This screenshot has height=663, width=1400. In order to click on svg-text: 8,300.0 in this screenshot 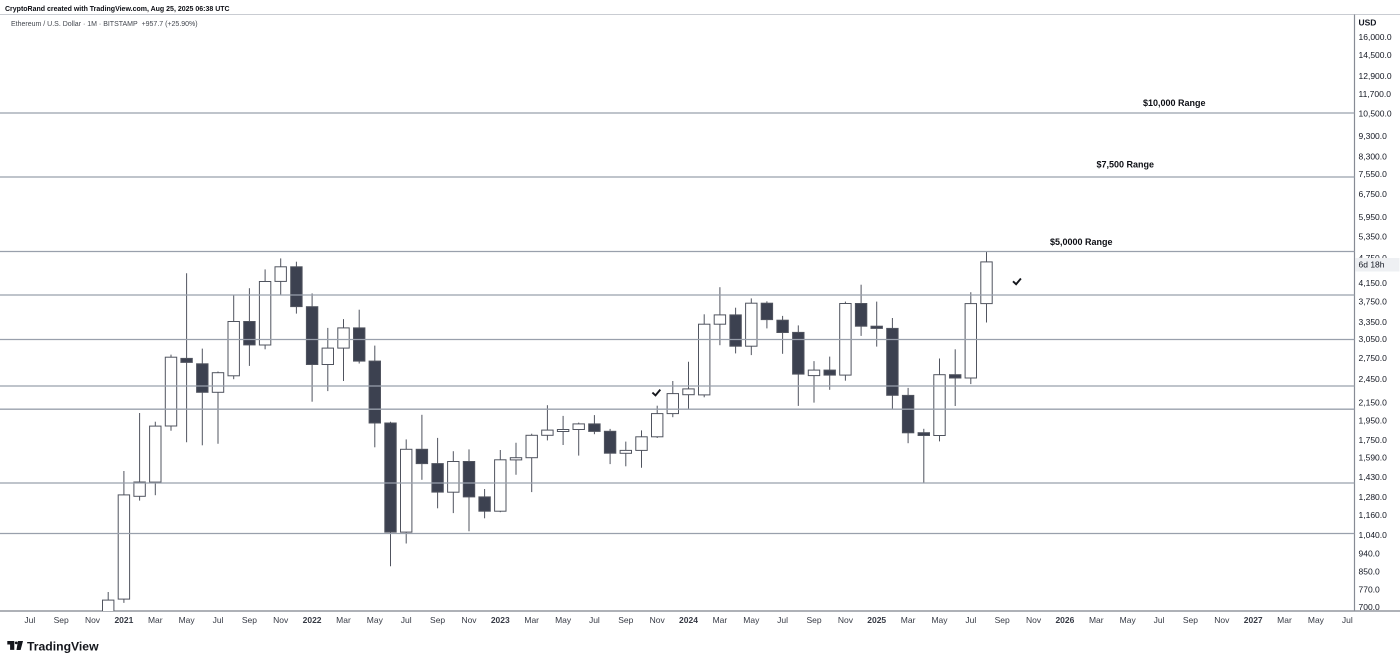, I will do `click(1373, 157)`.